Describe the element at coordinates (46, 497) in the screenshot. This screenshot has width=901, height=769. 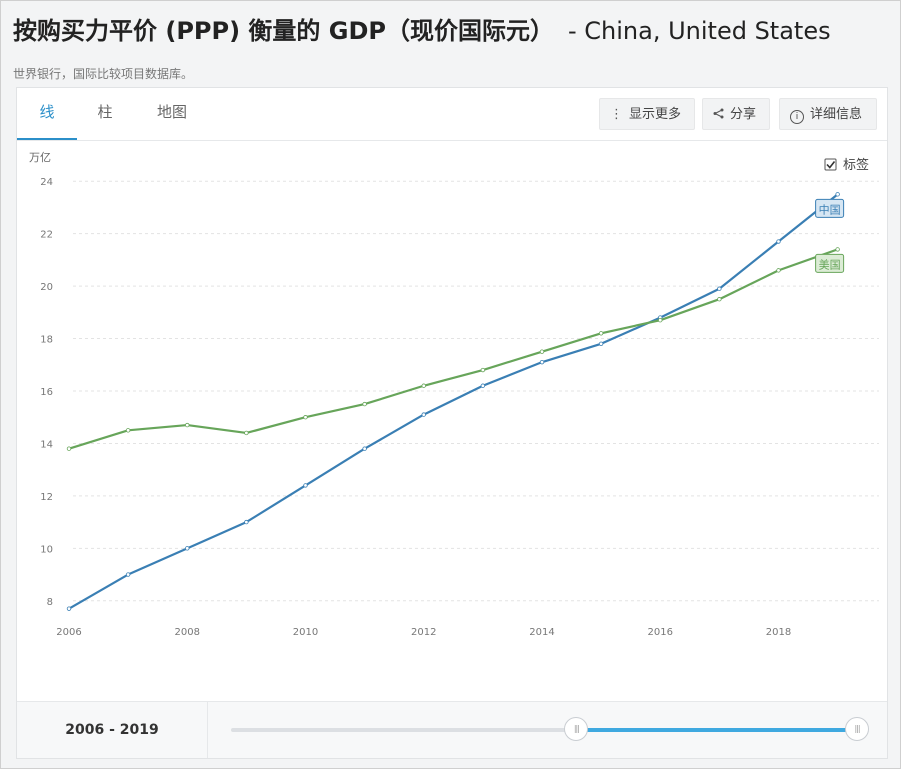
I see `y-tick-label: 12` at that location.